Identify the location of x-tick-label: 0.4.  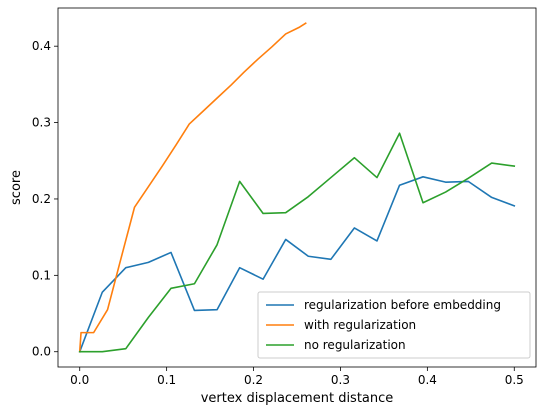
(427, 380).